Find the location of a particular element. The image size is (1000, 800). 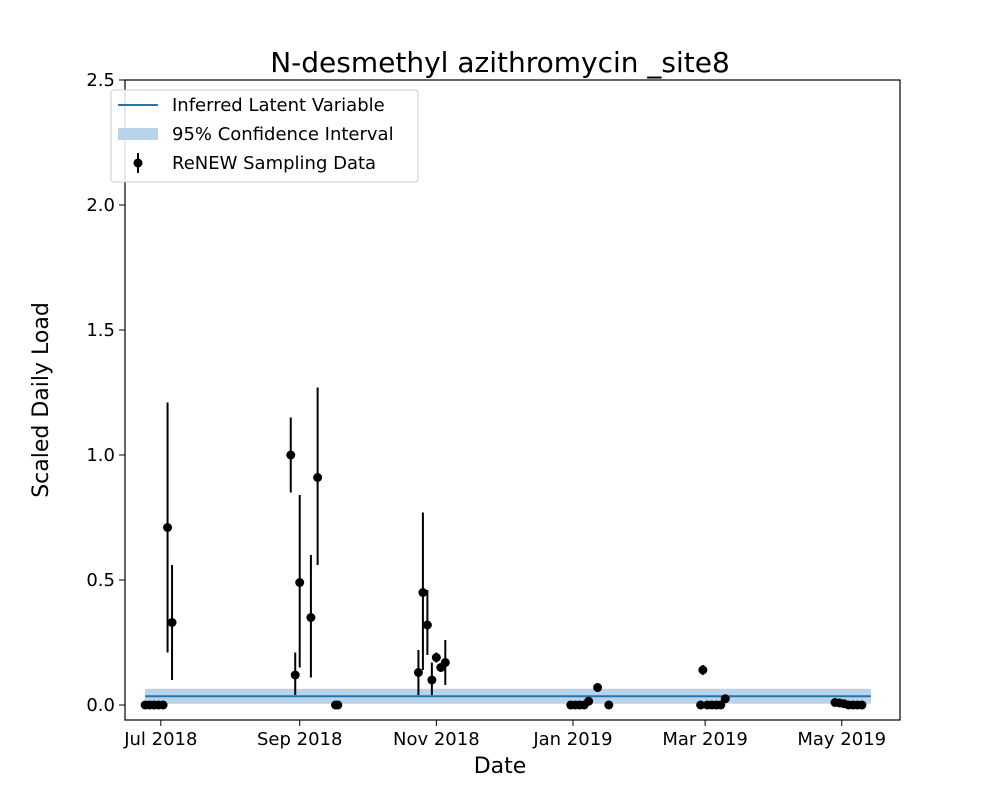

legend-data-label: ReNEW Sampling Data is located at coordinates (274, 163).